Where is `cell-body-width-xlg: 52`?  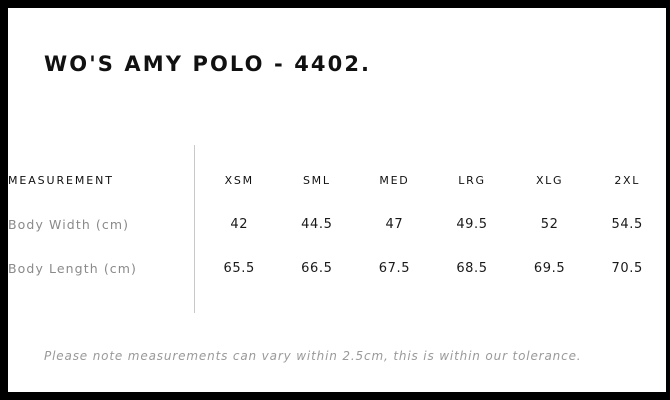
cell-body-width-xlg: 52 is located at coordinates (549, 224).